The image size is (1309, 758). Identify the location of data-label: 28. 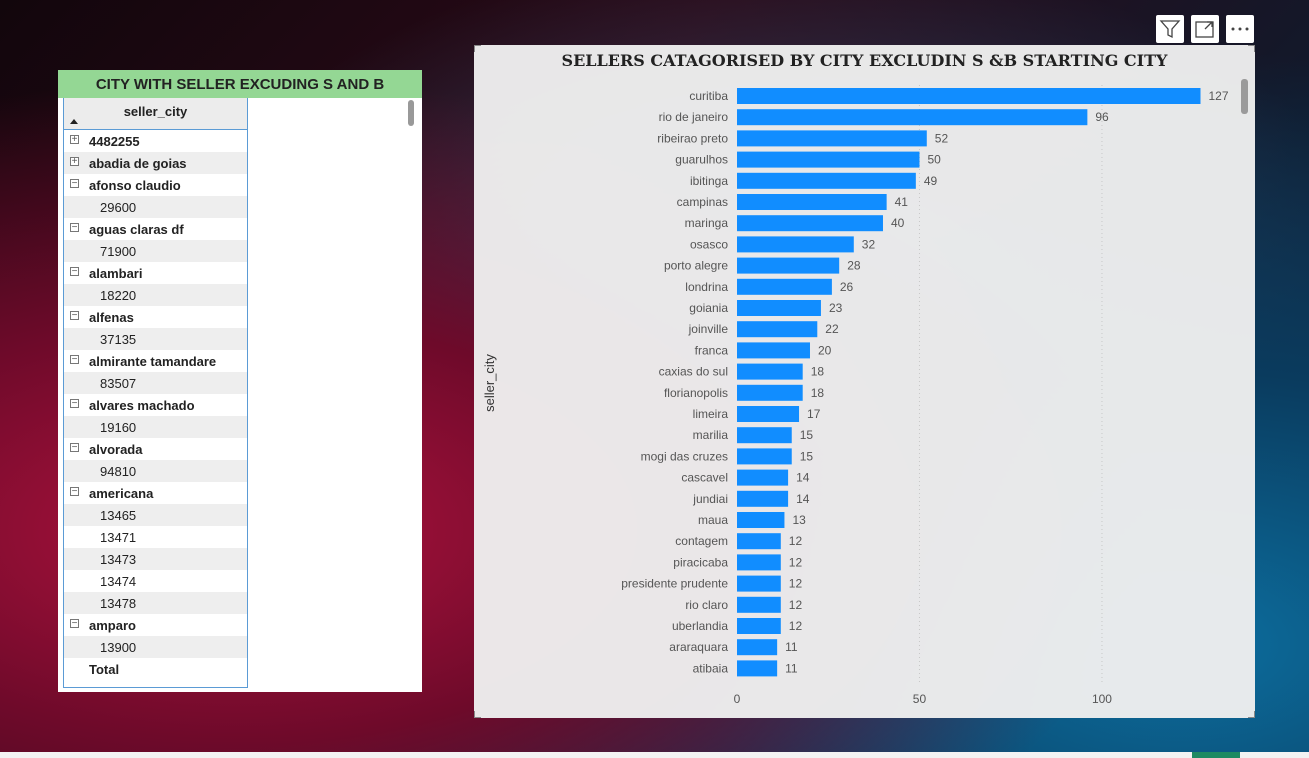
(854, 266).